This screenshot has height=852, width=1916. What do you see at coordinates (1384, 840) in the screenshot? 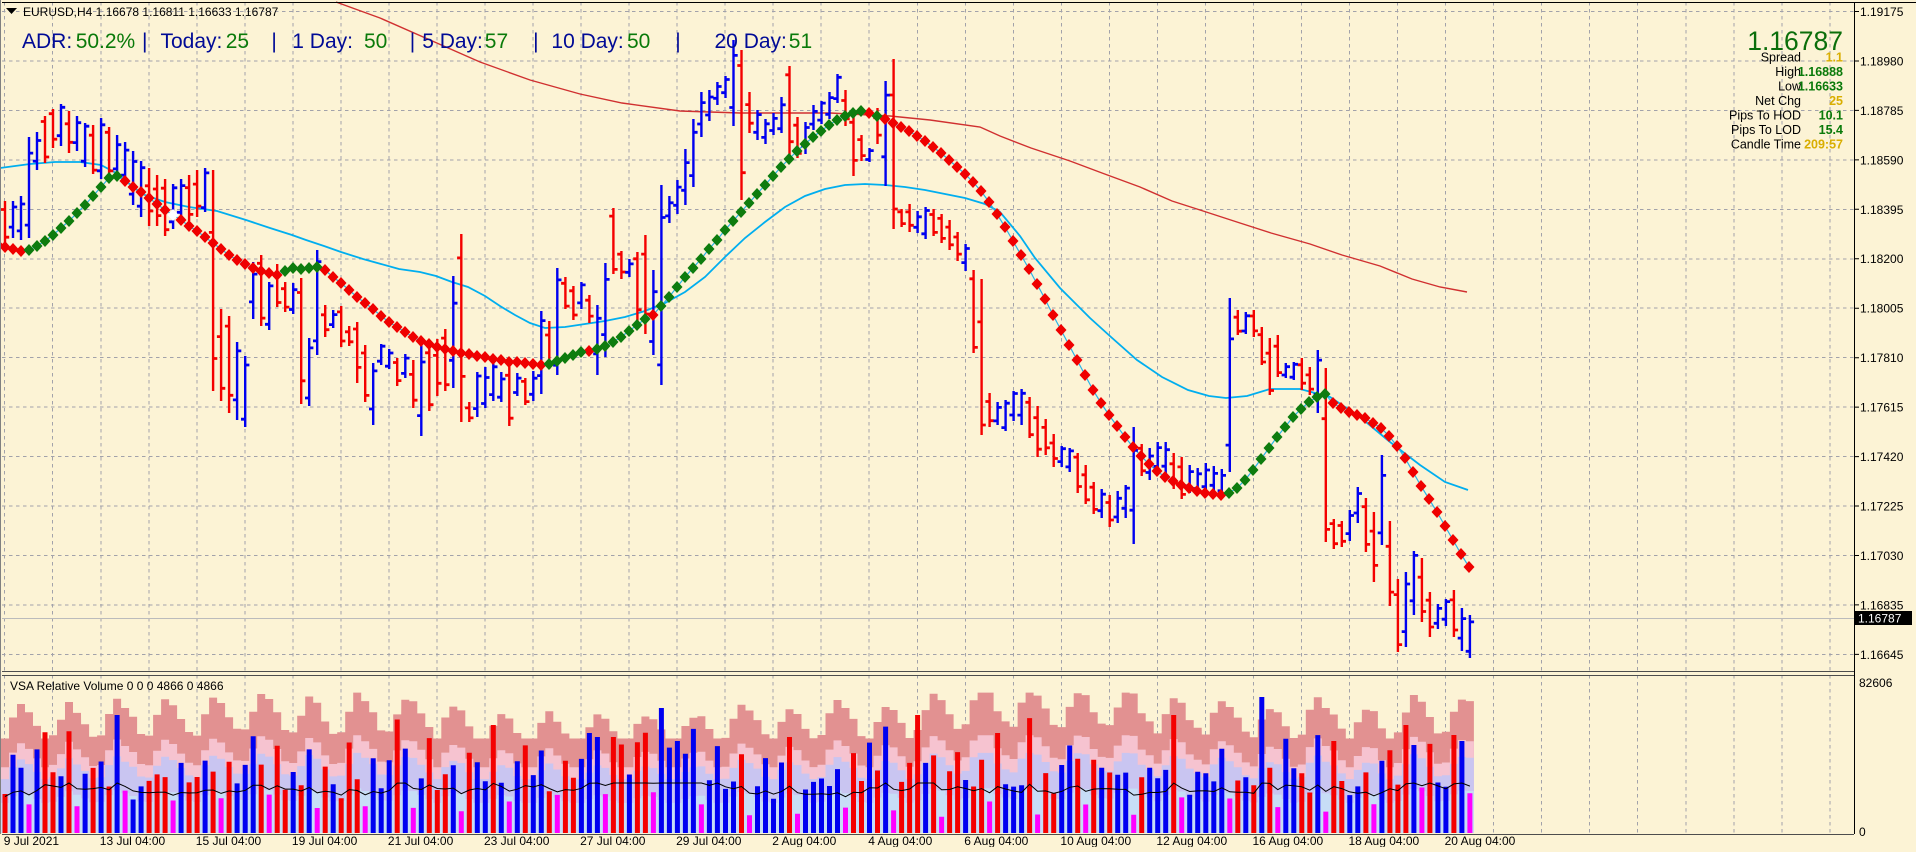
I see `svg-text: 18 Aug 04:00` at bounding box center [1384, 840].